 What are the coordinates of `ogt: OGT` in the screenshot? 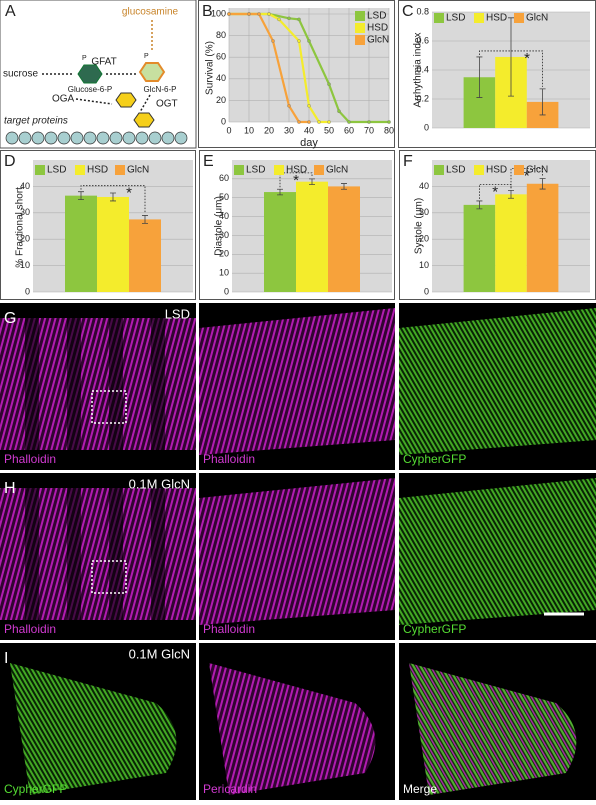 It's located at (167, 104).